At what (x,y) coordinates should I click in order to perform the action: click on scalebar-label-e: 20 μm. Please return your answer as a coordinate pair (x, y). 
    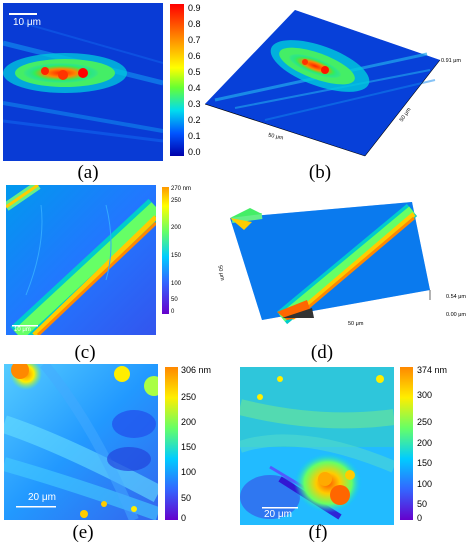
    Looking at the image, I should click on (42, 497).